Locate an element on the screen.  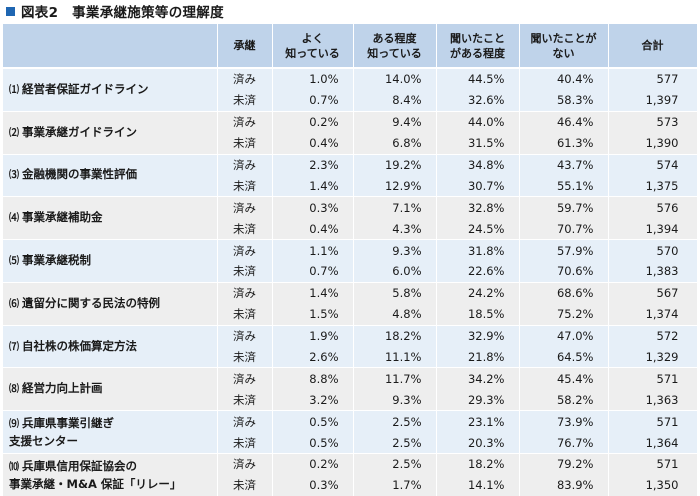
never-heard-cell: 57.9% is located at coordinates (564, 250).